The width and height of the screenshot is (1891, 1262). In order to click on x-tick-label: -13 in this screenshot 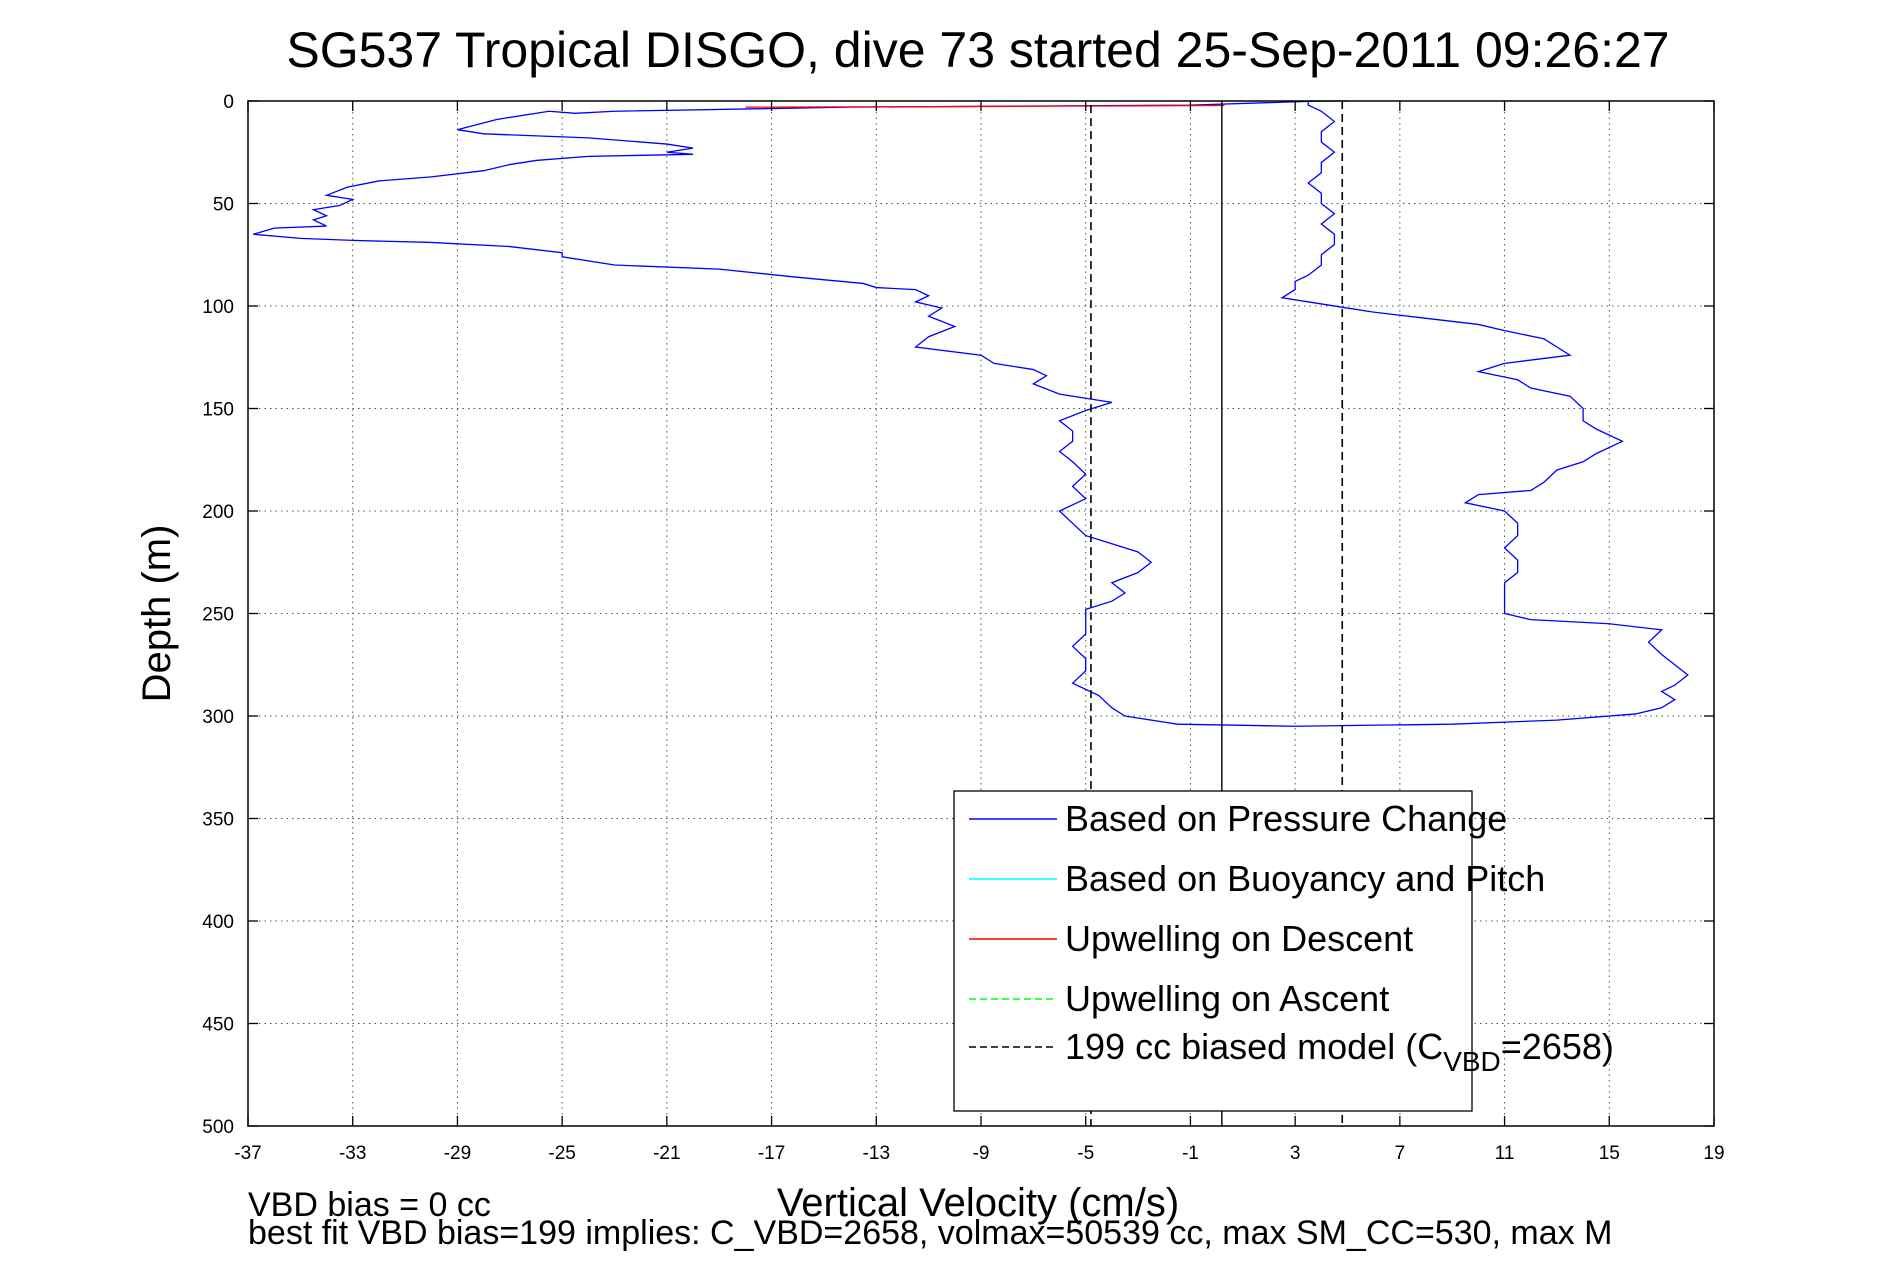, I will do `click(876, 1153)`.